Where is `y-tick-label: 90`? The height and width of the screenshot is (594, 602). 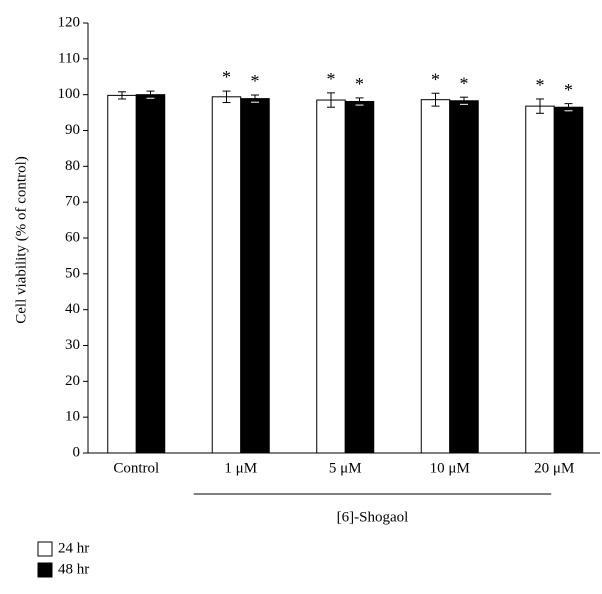
y-tick-label: 90 is located at coordinates (72, 130).